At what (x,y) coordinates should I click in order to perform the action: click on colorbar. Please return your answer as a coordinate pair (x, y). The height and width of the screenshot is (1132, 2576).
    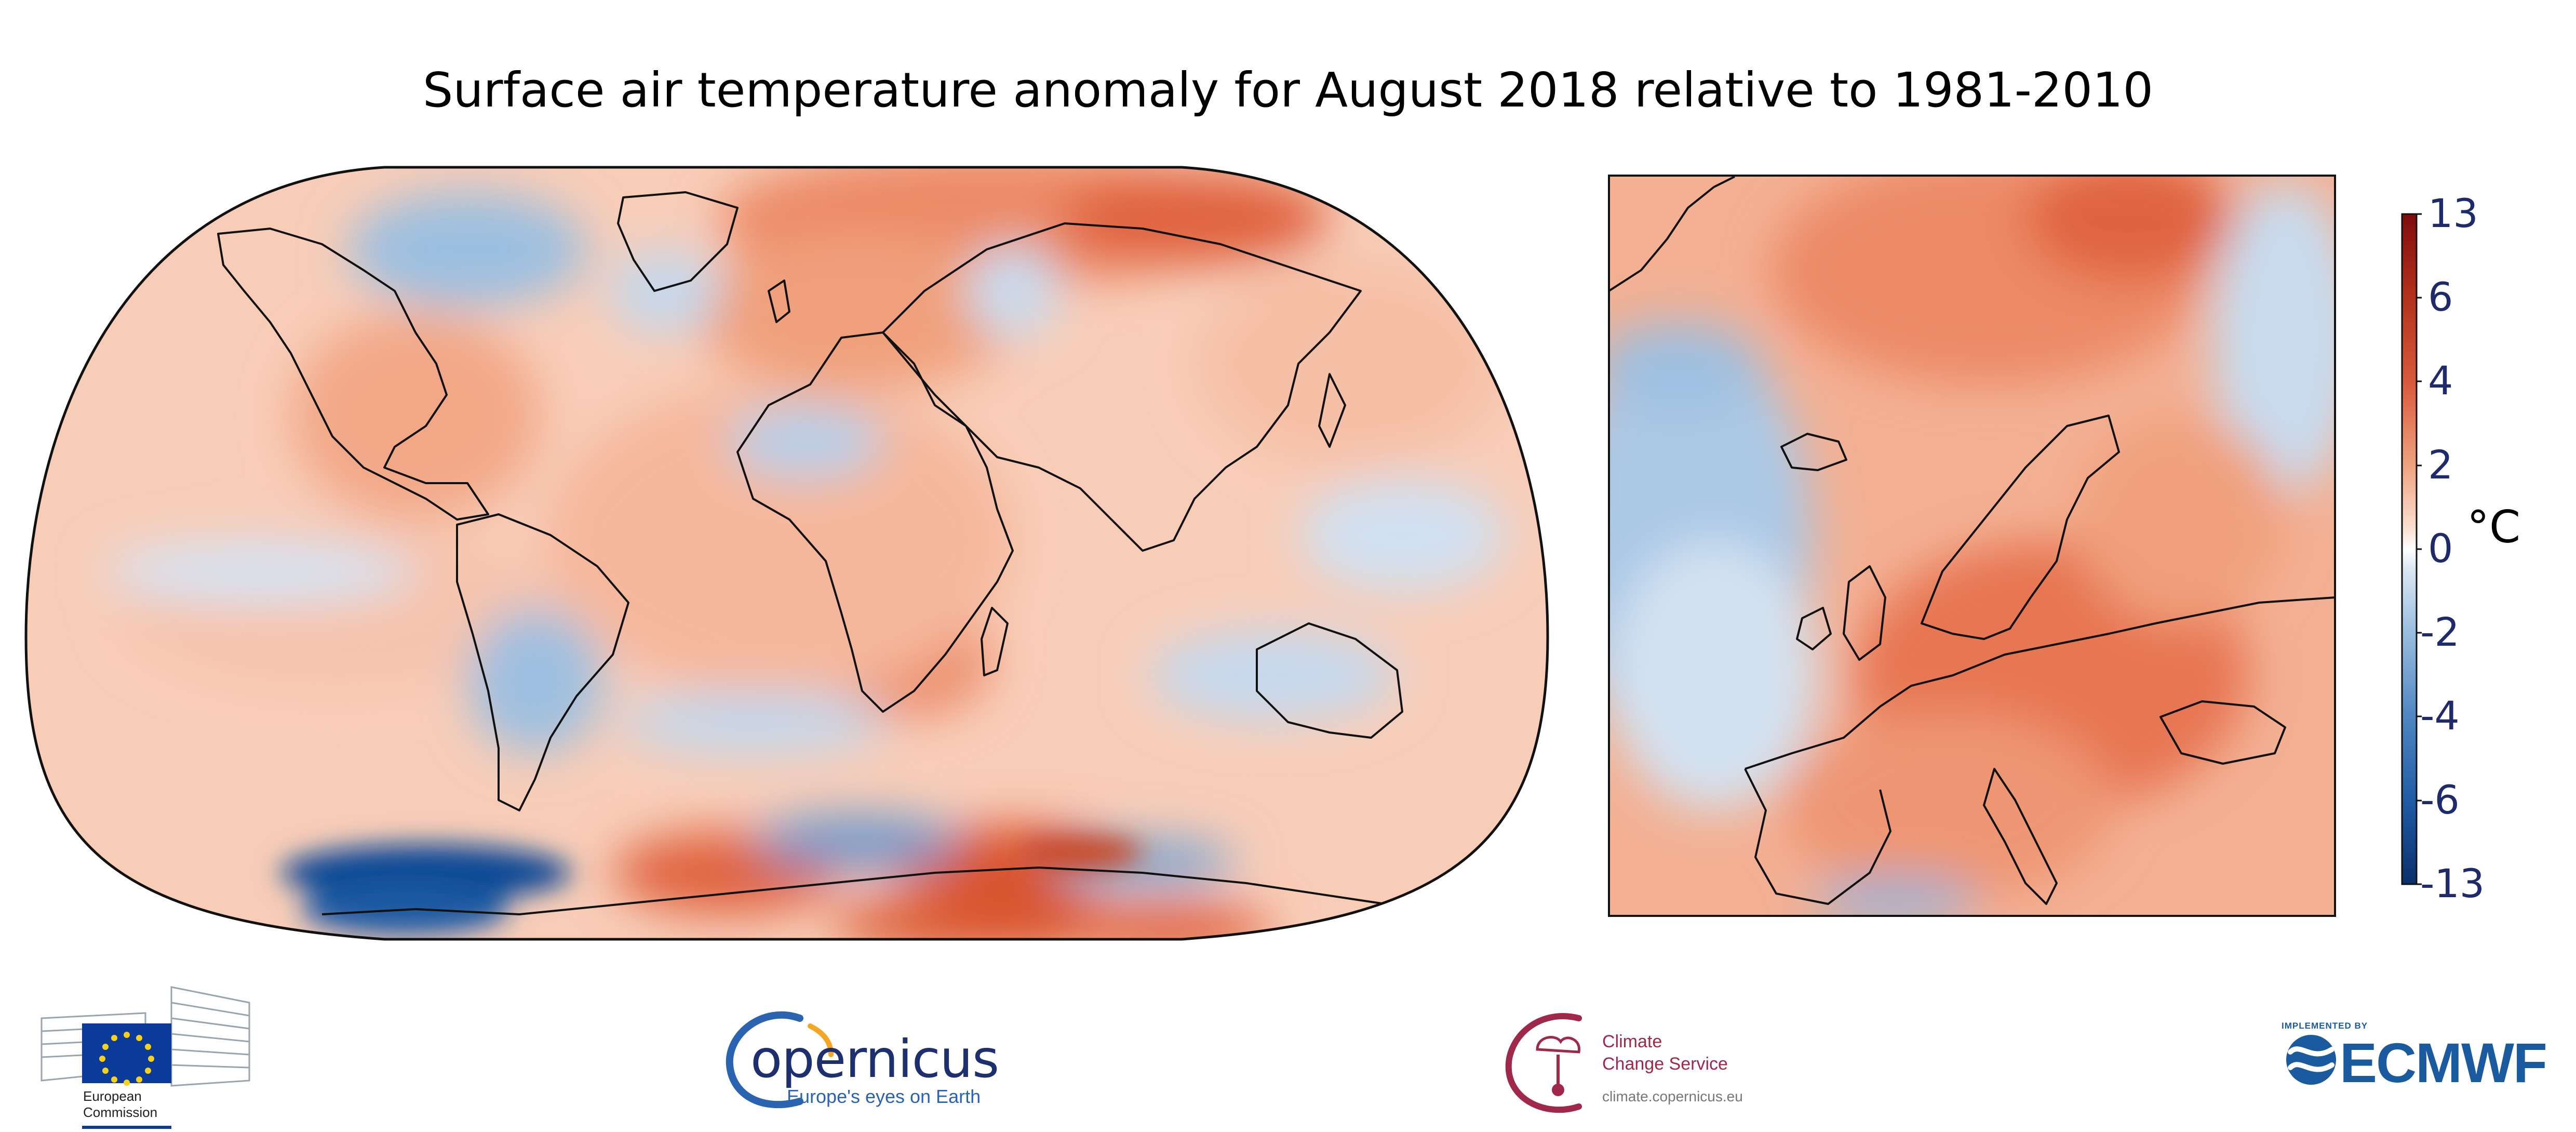
    Looking at the image, I should click on (2412, 549).